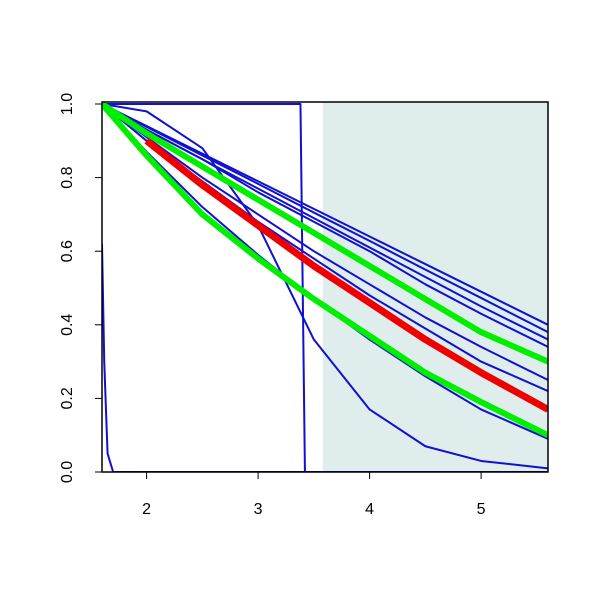 The height and width of the screenshot is (600, 600). I want to click on y-tick-label: 1.0, so click(67, 104).